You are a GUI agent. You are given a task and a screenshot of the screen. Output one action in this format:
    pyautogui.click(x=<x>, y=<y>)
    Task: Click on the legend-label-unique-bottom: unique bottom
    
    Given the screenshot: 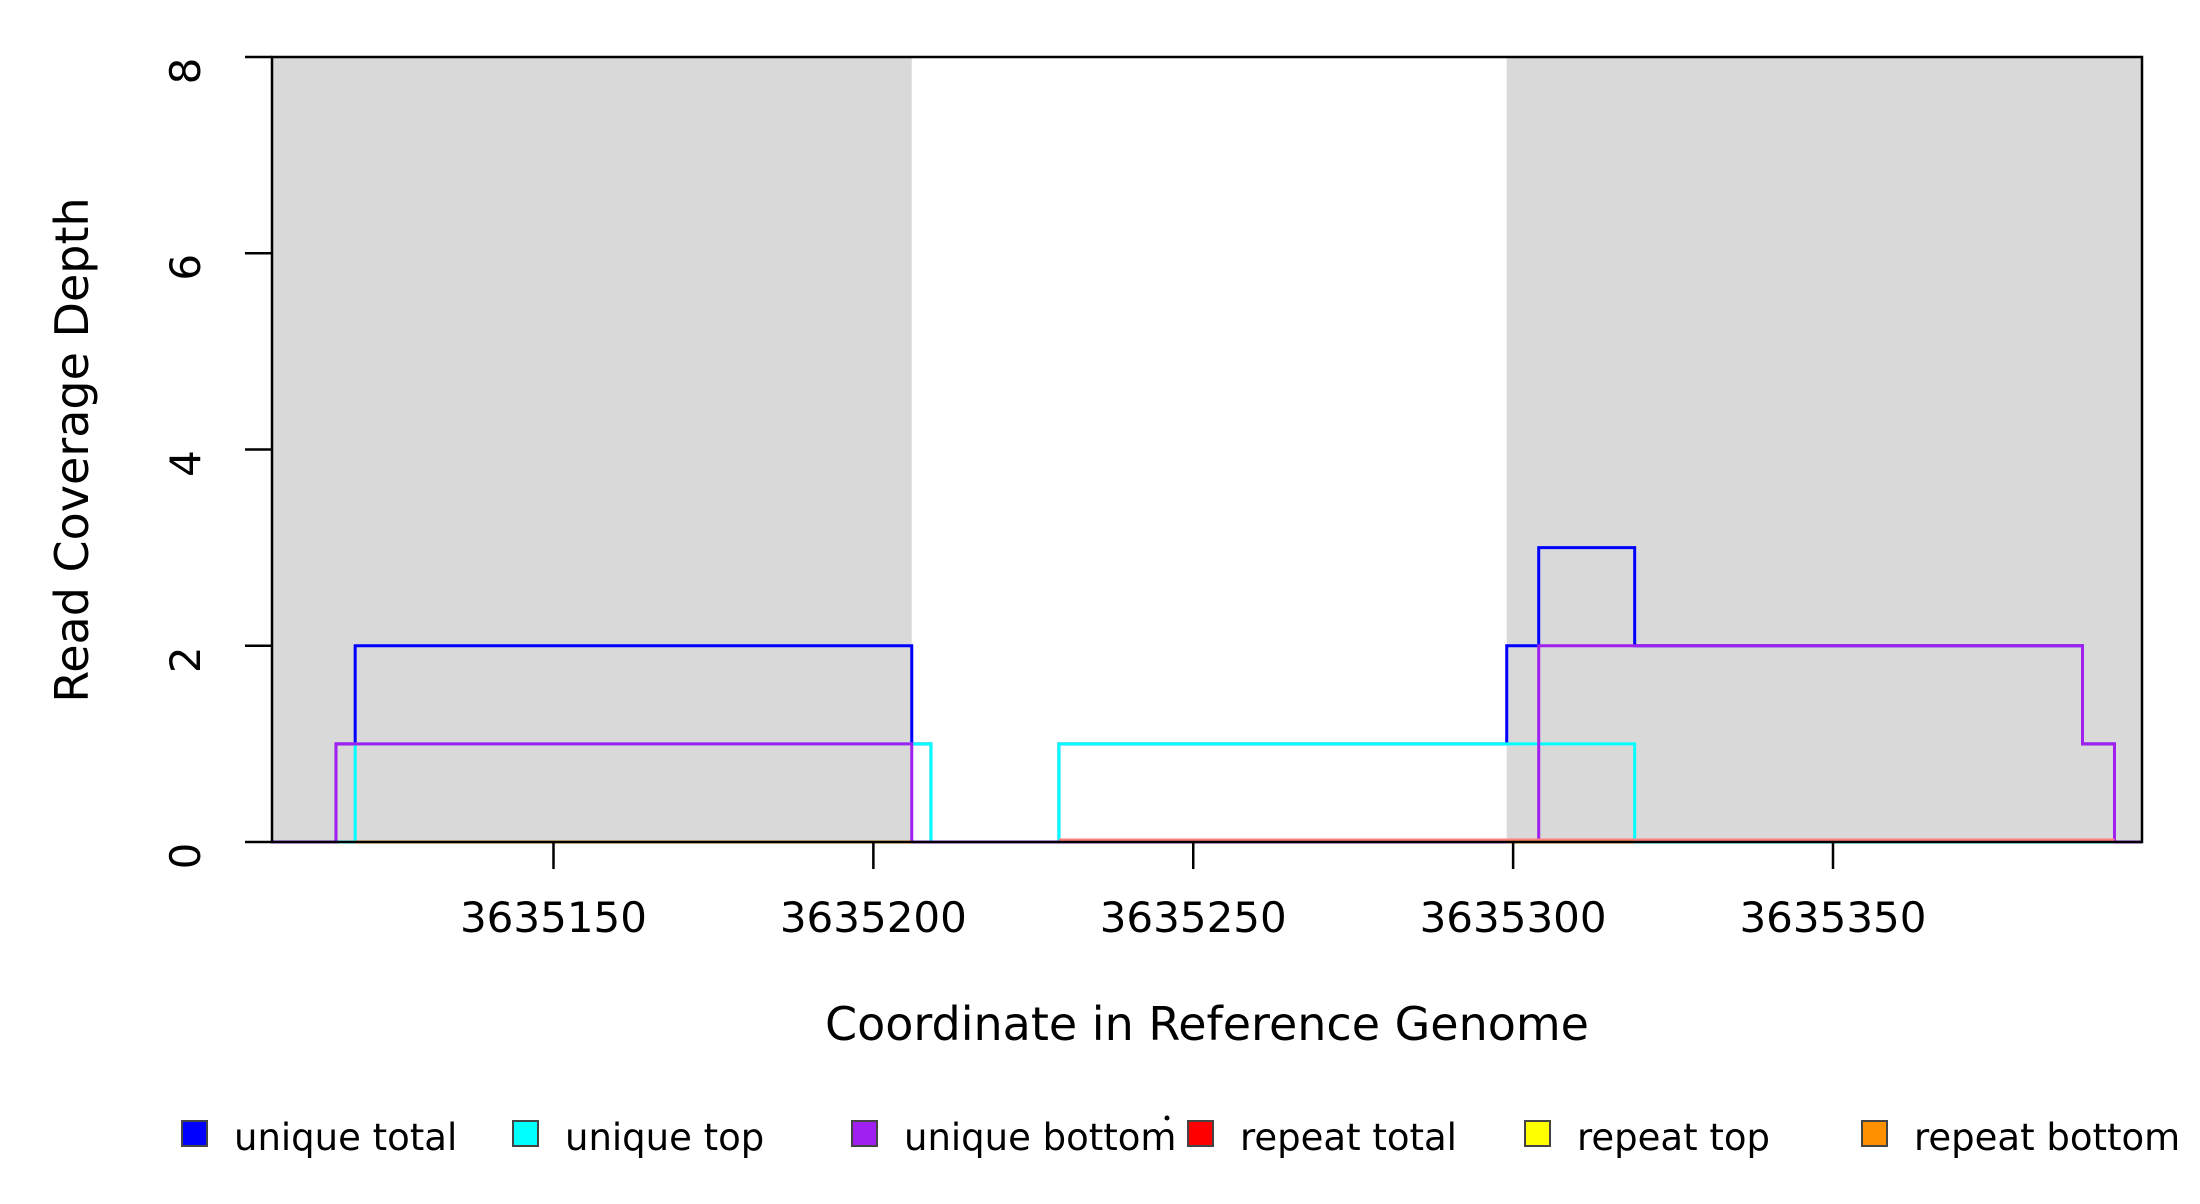 What is the action you would take?
    pyautogui.click(x=1040, y=1137)
    